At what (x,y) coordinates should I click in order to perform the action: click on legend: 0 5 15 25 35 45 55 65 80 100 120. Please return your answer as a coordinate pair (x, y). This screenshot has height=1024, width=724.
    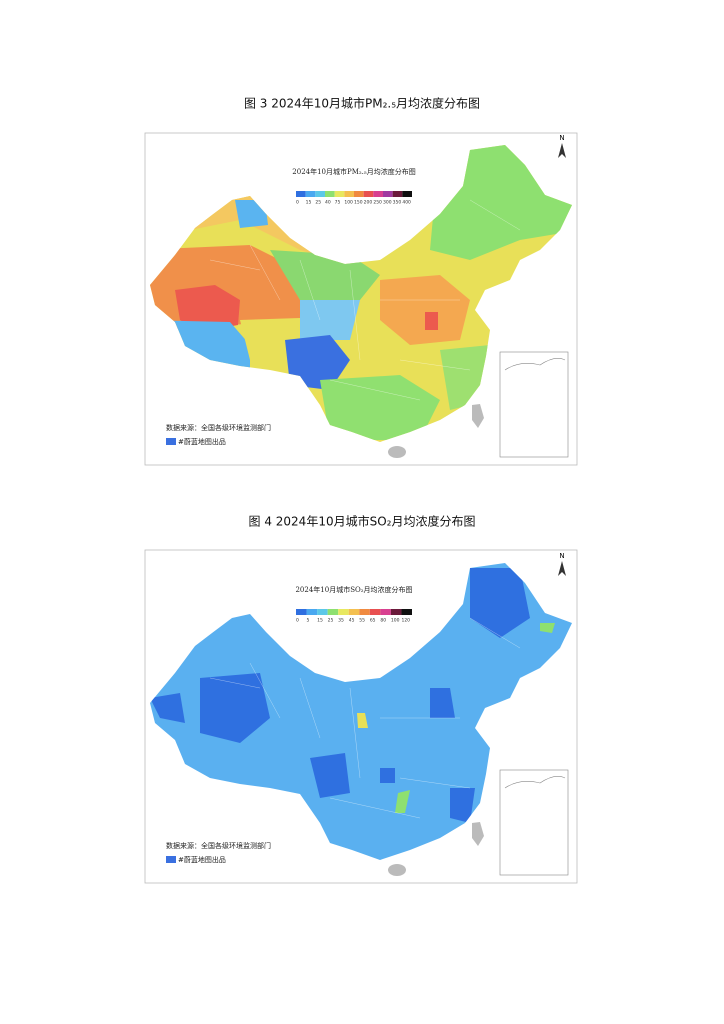
    Looking at the image, I should click on (354, 616).